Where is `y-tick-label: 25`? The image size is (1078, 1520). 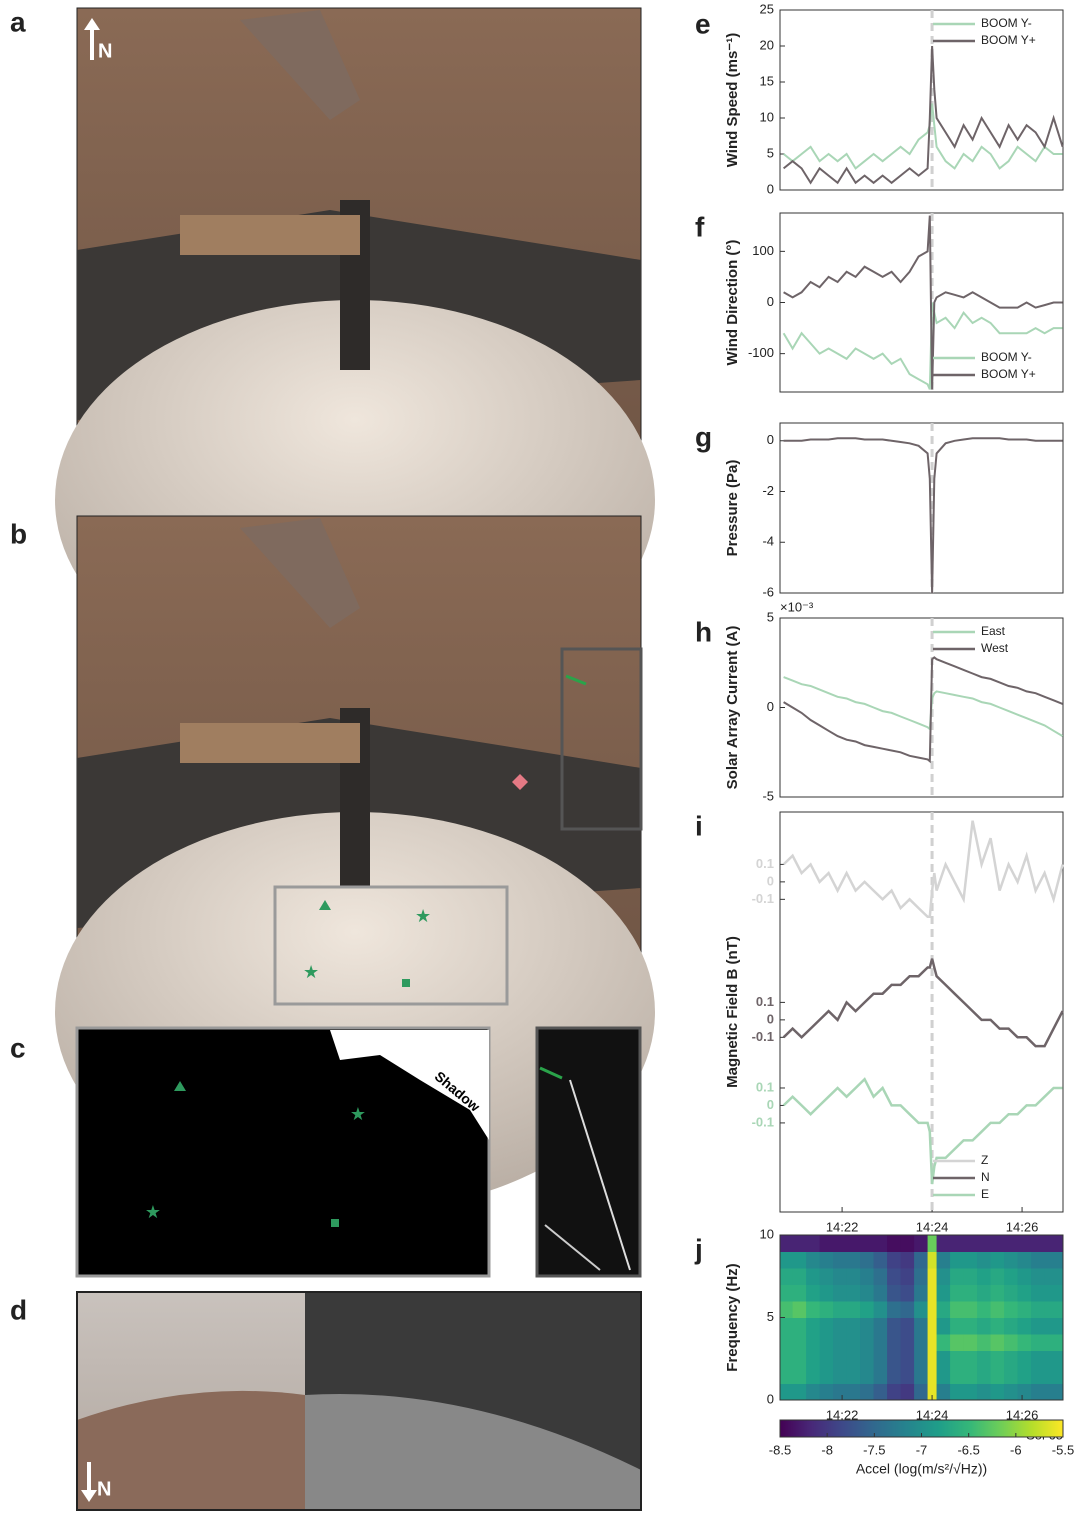 y-tick-label: 25 is located at coordinates (767, 8).